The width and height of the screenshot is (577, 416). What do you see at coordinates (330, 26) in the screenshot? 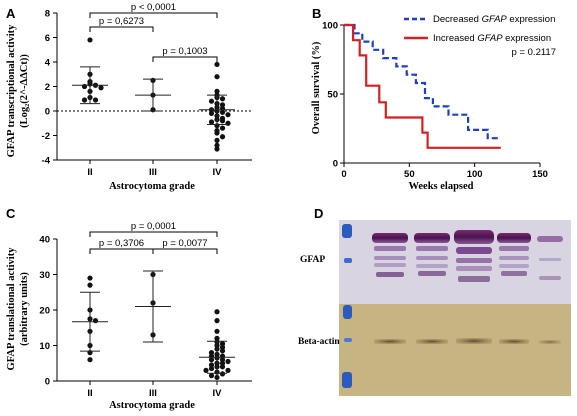
I see `panel-b-y-tick-label: 100` at bounding box center [330, 26].